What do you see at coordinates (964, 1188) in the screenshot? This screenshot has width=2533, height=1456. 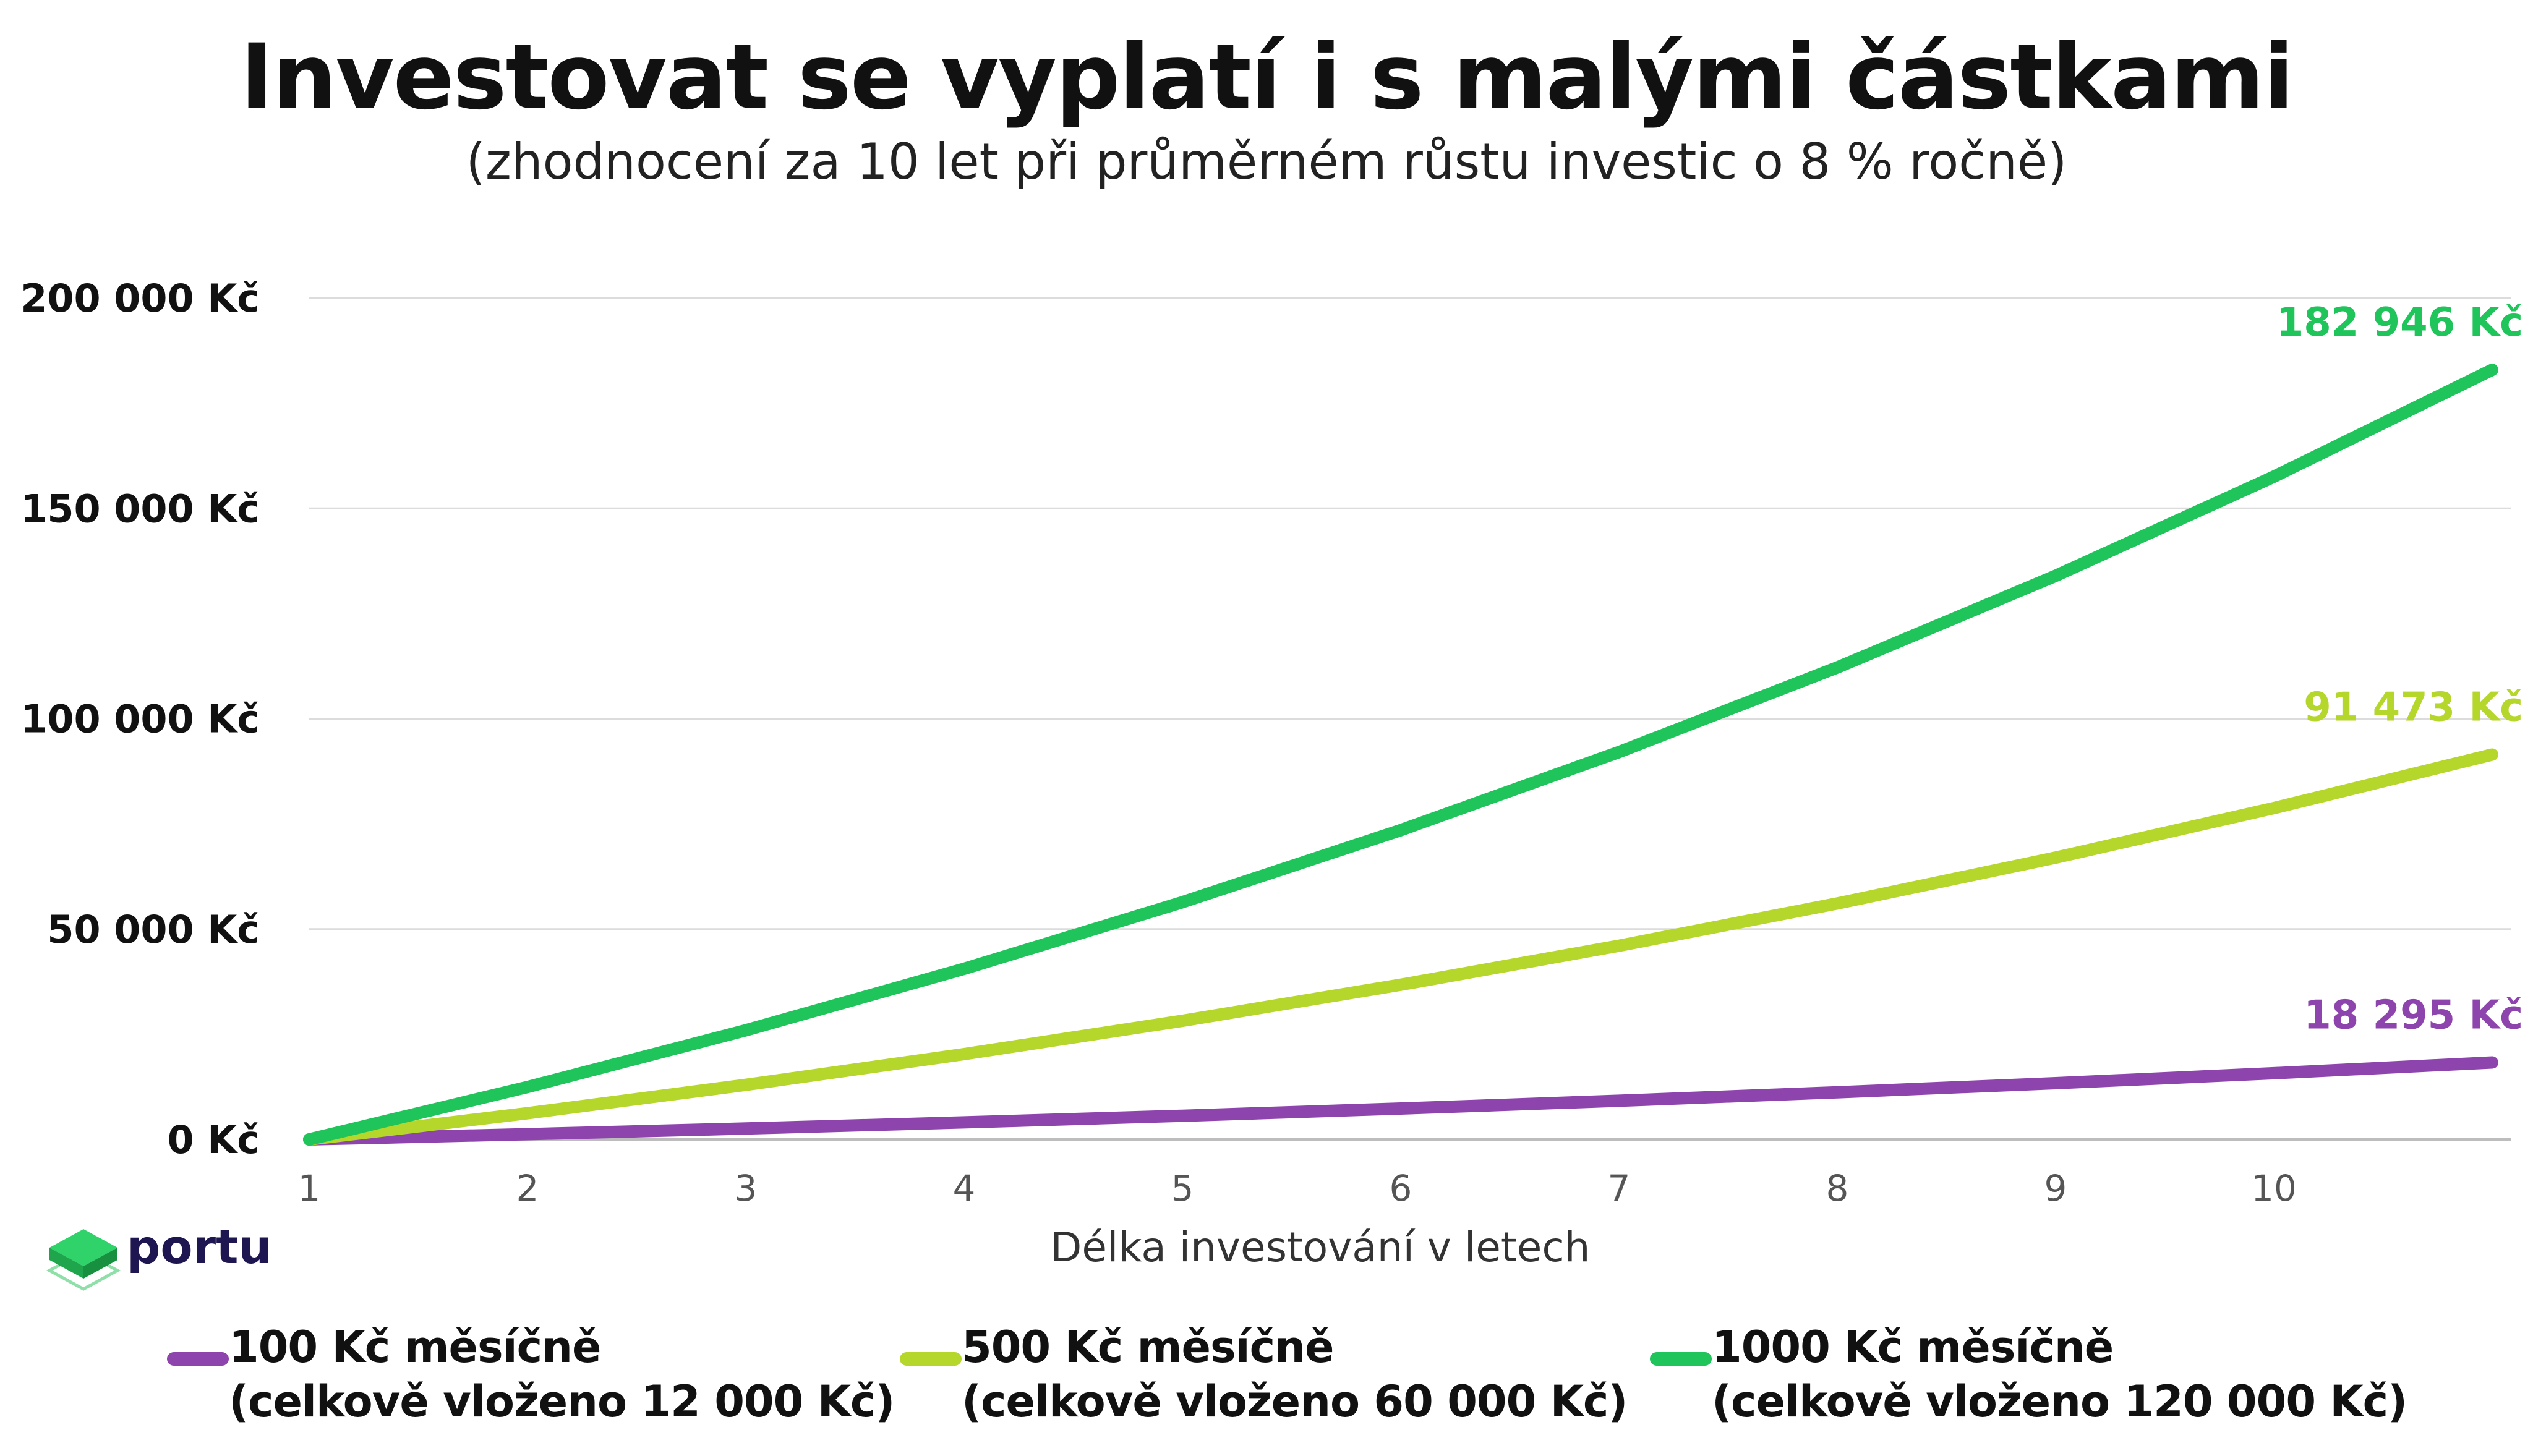 I see `x-tick-label: 4` at bounding box center [964, 1188].